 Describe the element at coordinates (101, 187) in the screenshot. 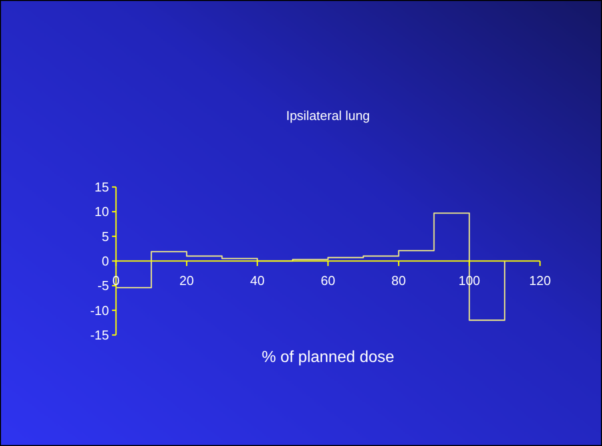

I see `y-tick-label: 15` at that location.